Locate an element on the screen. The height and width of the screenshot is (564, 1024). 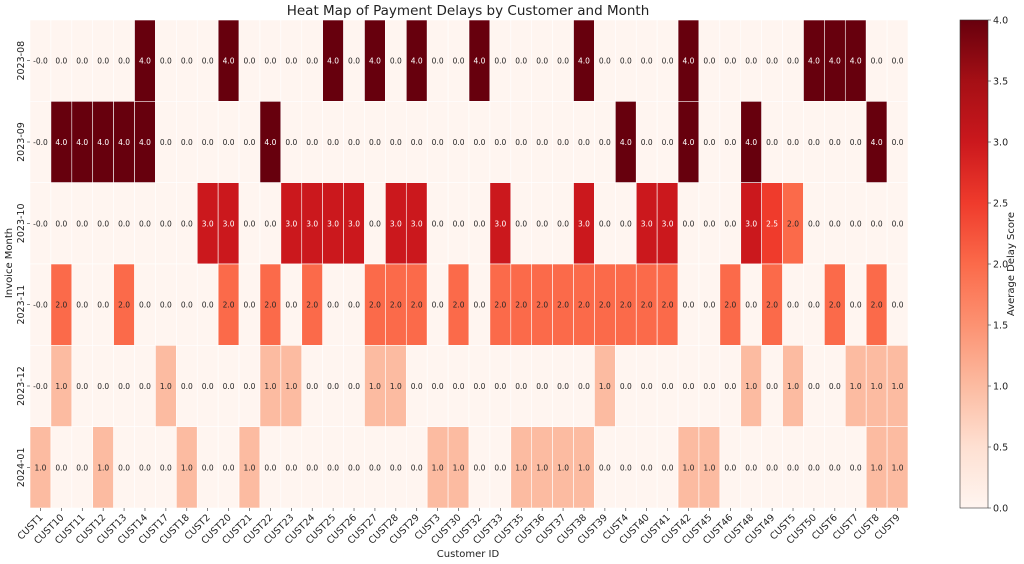
y-tick-label: 2023-12 is located at coordinates (21, 386).